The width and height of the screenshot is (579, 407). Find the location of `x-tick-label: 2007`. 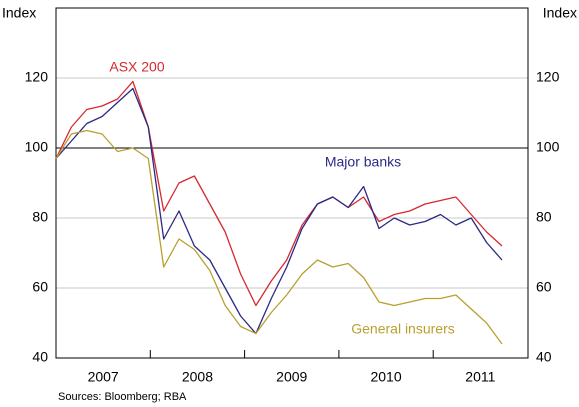

x-tick-label: 2007 is located at coordinates (103, 377).